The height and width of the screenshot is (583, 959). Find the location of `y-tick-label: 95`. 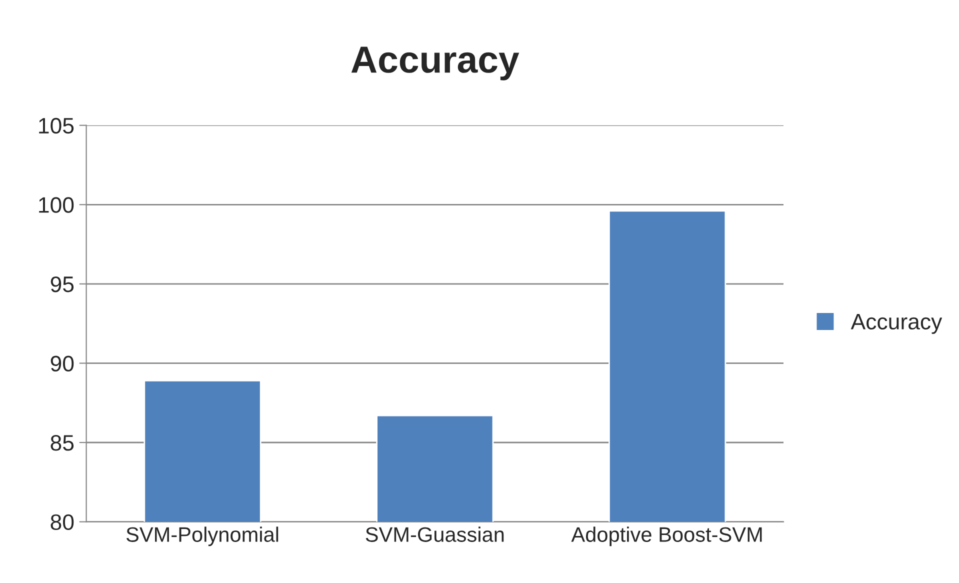

y-tick-label: 95 is located at coordinates (62, 284).